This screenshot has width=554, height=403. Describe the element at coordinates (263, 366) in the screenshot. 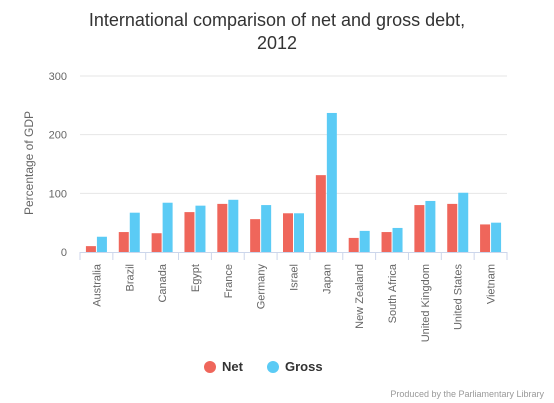

I see `legend: Net Gross` at that location.